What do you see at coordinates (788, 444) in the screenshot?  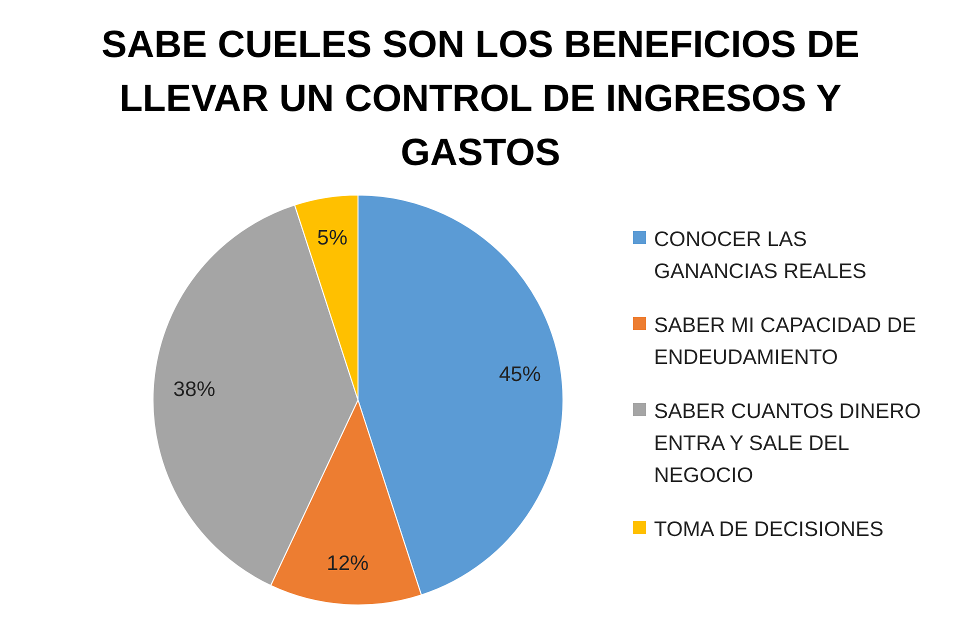 I see `legend-label: SABER CUANTOS DINERO ENTRA Y SALE DEL NEGOCIO` at bounding box center [788, 444].